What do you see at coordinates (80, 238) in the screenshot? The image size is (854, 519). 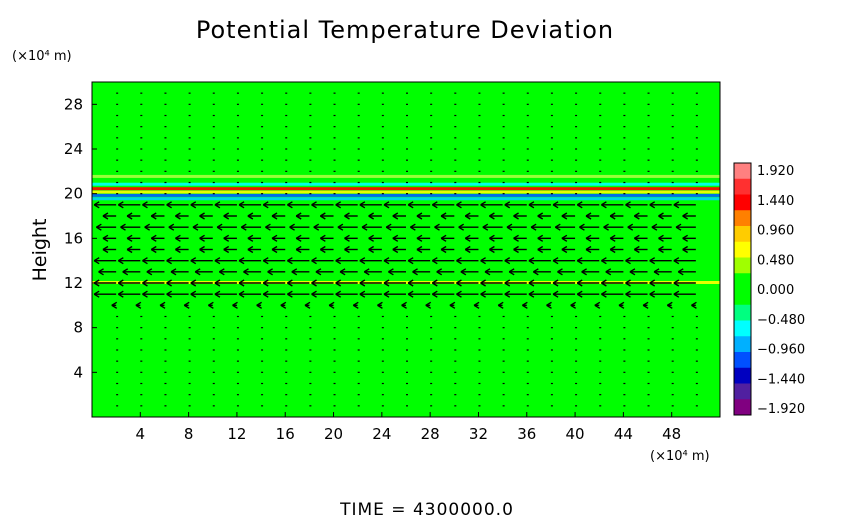 I see `y-axis-ticks: 4 8 12 16 20 24 28` at bounding box center [80, 238].